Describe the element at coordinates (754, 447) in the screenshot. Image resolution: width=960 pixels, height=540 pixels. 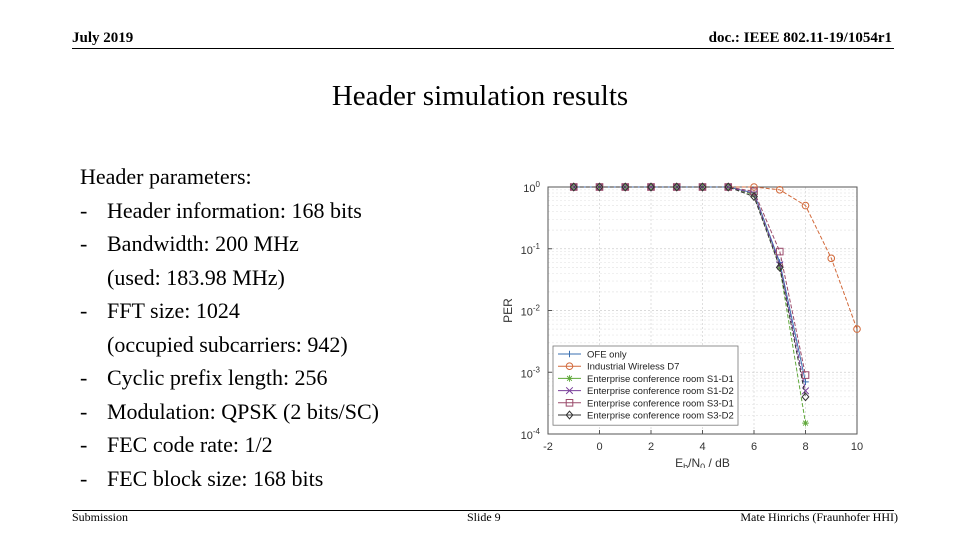
I see `x-tick-label: 6` at that location.